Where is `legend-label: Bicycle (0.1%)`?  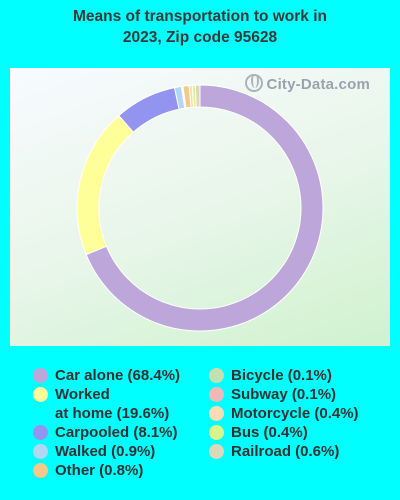
legend-label: Bicycle (0.1%) is located at coordinates (281, 375).